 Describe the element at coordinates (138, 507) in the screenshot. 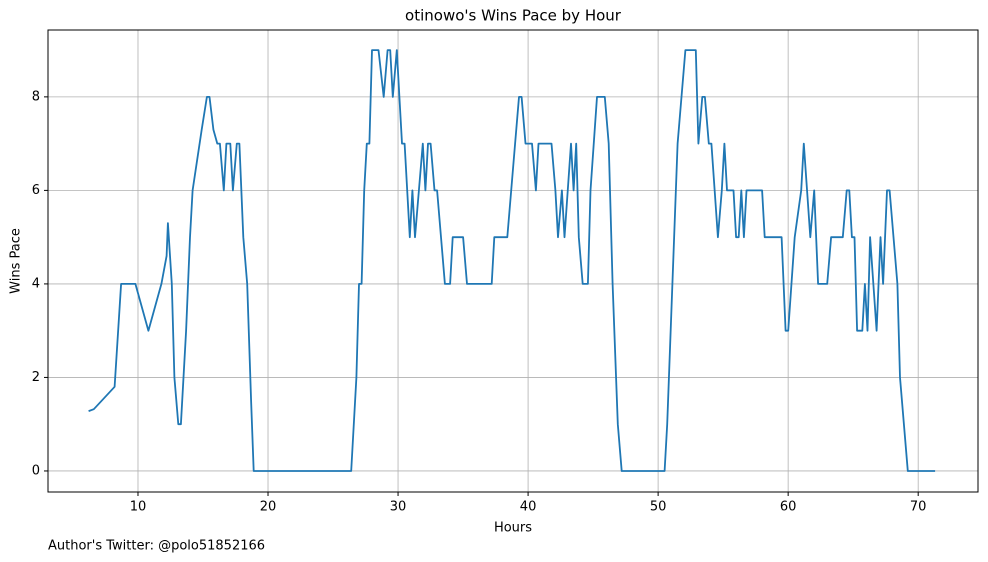

I see `x-tick-label: 10` at that location.